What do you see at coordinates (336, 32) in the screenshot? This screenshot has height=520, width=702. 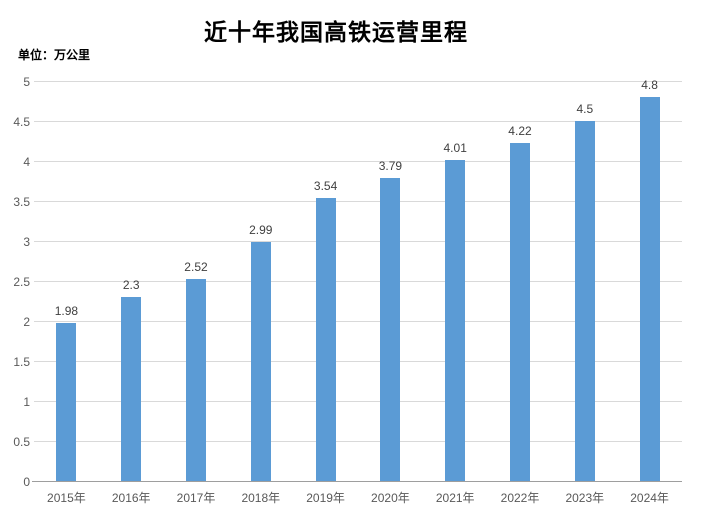 I see `chart-title: 近十年我国高铁运营里程` at bounding box center [336, 32].